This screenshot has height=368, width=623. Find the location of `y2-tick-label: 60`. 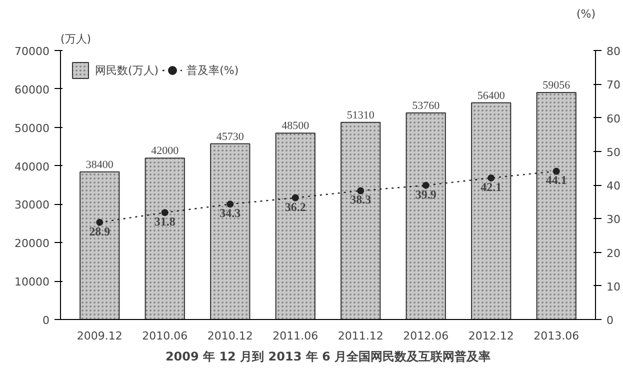

y2-tick-label: 60 is located at coordinates (613, 119).